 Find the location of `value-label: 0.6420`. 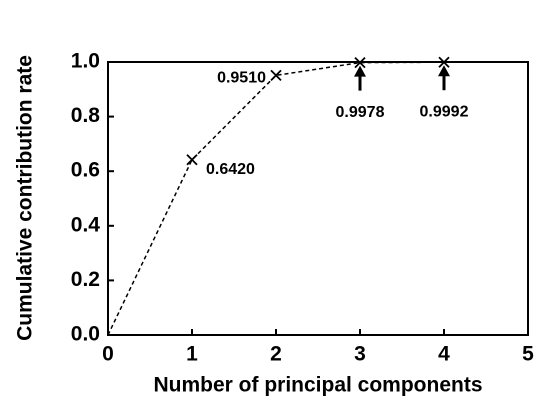

value-label: 0.6420 is located at coordinates (230, 169).